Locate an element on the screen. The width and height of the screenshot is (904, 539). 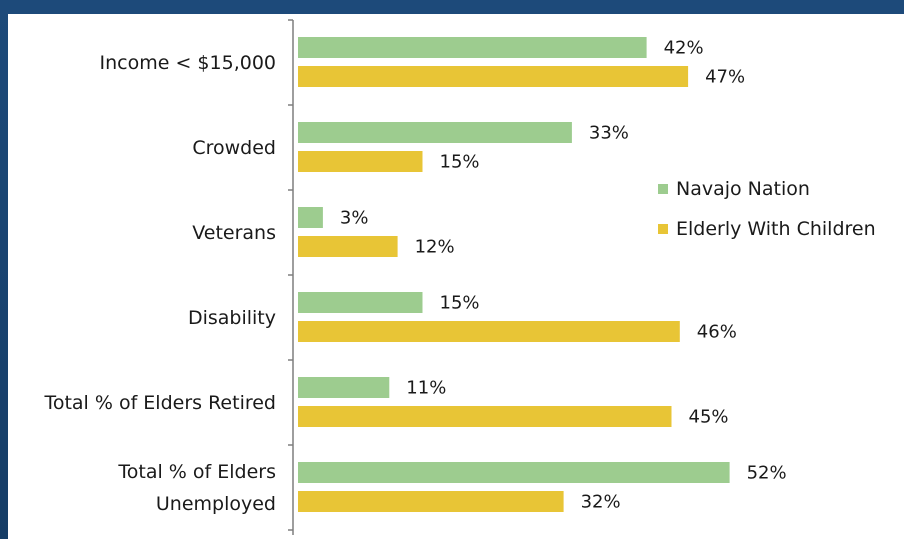
data-label: 52% is located at coordinates (767, 473).